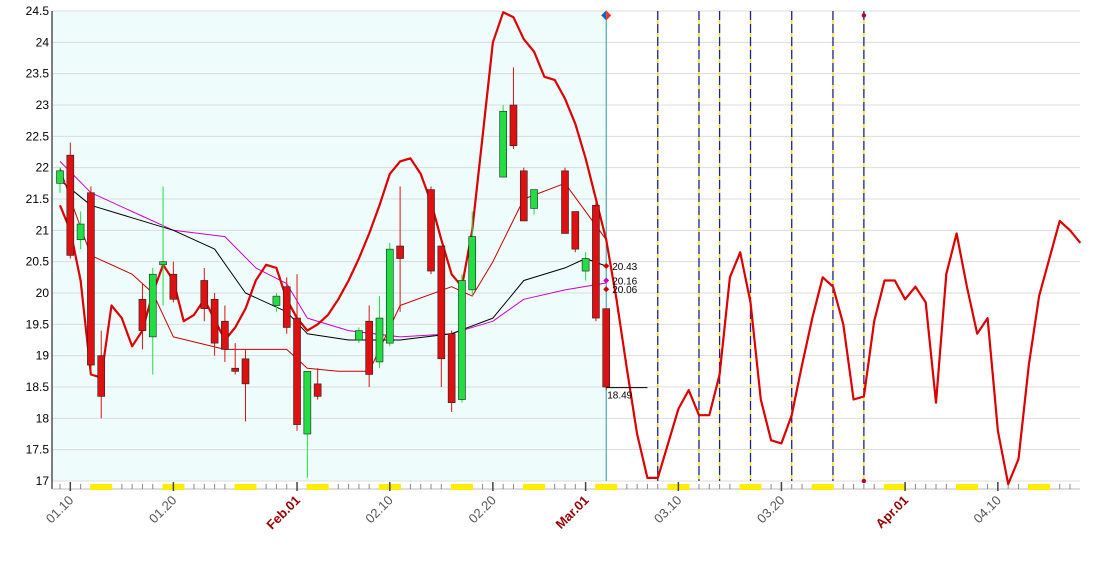 Image resolution: width=1112 pixels, height=567 pixels. I want to click on y-tick-label: 21, so click(43, 230).